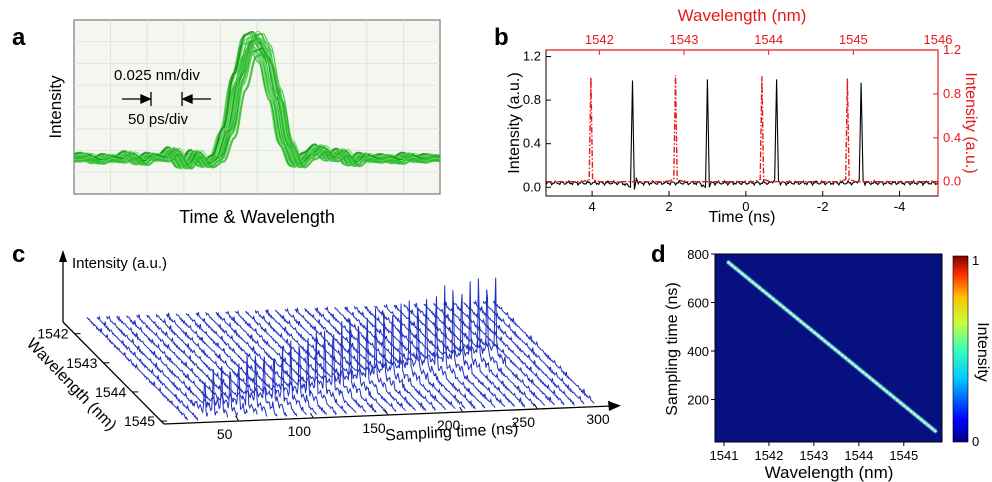  What do you see at coordinates (684, 39) in the screenshot?
I see `panel-b-top-tick-label: 1543` at bounding box center [684, 39].